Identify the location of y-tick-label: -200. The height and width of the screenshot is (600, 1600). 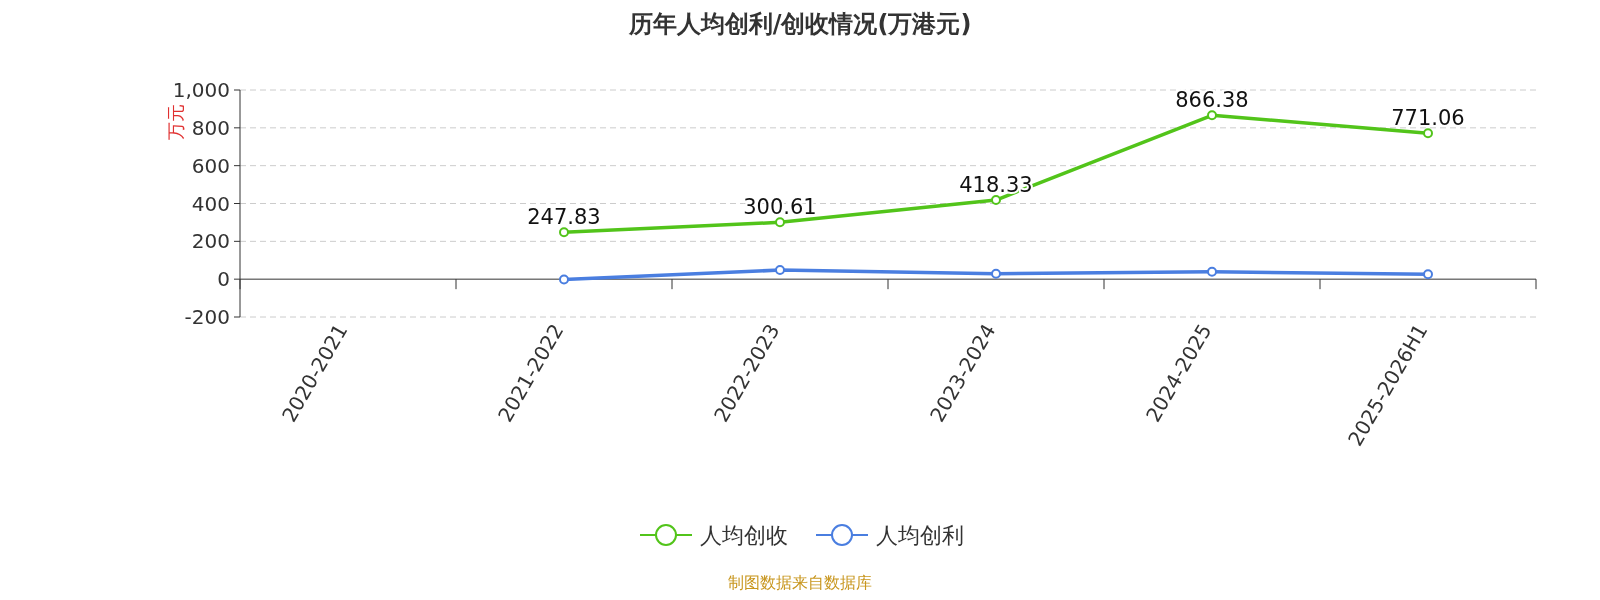
(207, 317).